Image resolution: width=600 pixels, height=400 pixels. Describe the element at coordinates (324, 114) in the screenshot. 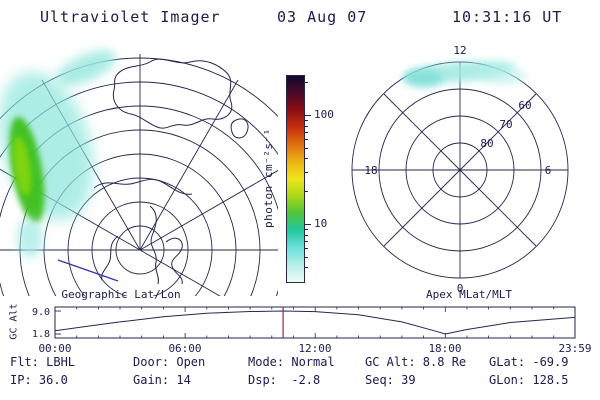

I see `colorbar-tick-100: 100` at that location.